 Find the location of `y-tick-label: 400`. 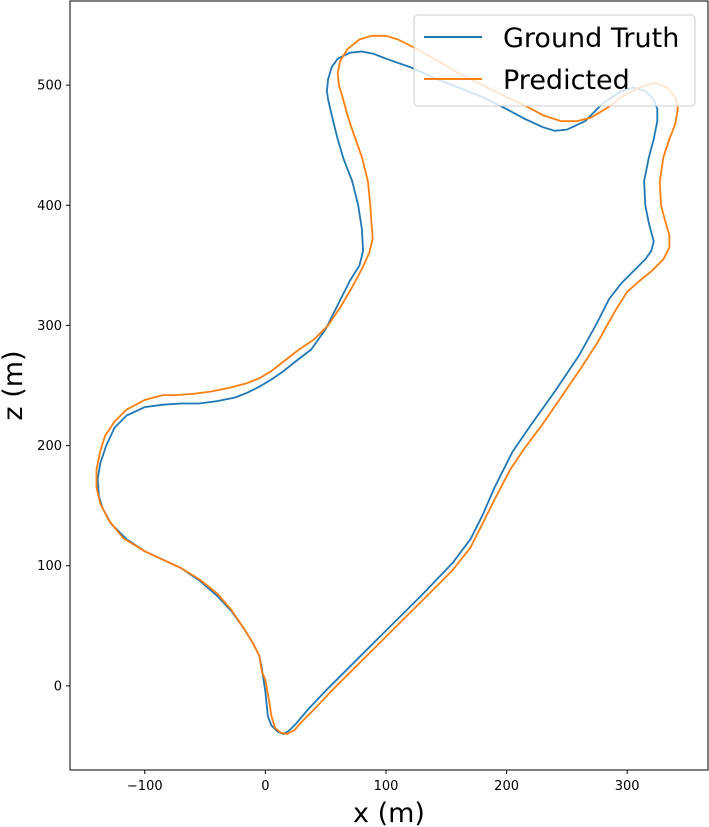

y-tick-label: 400 is located at coordinates (49, 206).